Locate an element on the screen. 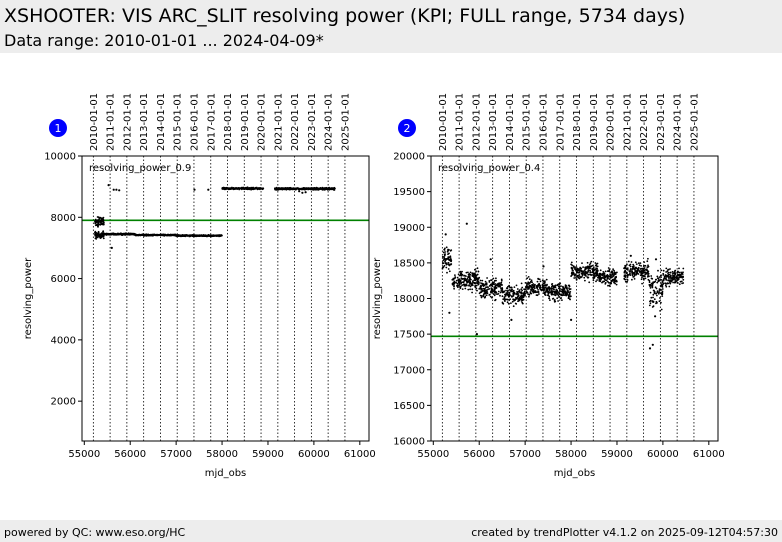  year-marker-label: 2021-01-01 is located at coordinates (627, 122).